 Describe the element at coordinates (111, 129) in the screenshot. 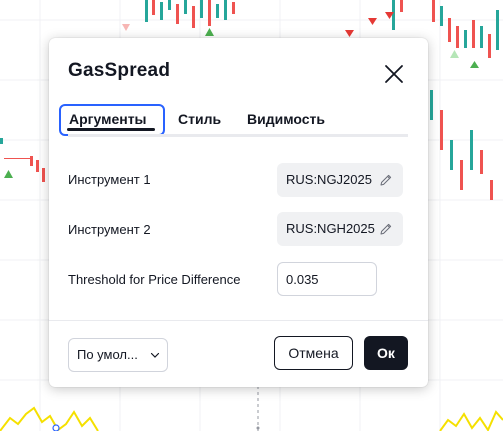

I see `active-tab-indicator` at that location.